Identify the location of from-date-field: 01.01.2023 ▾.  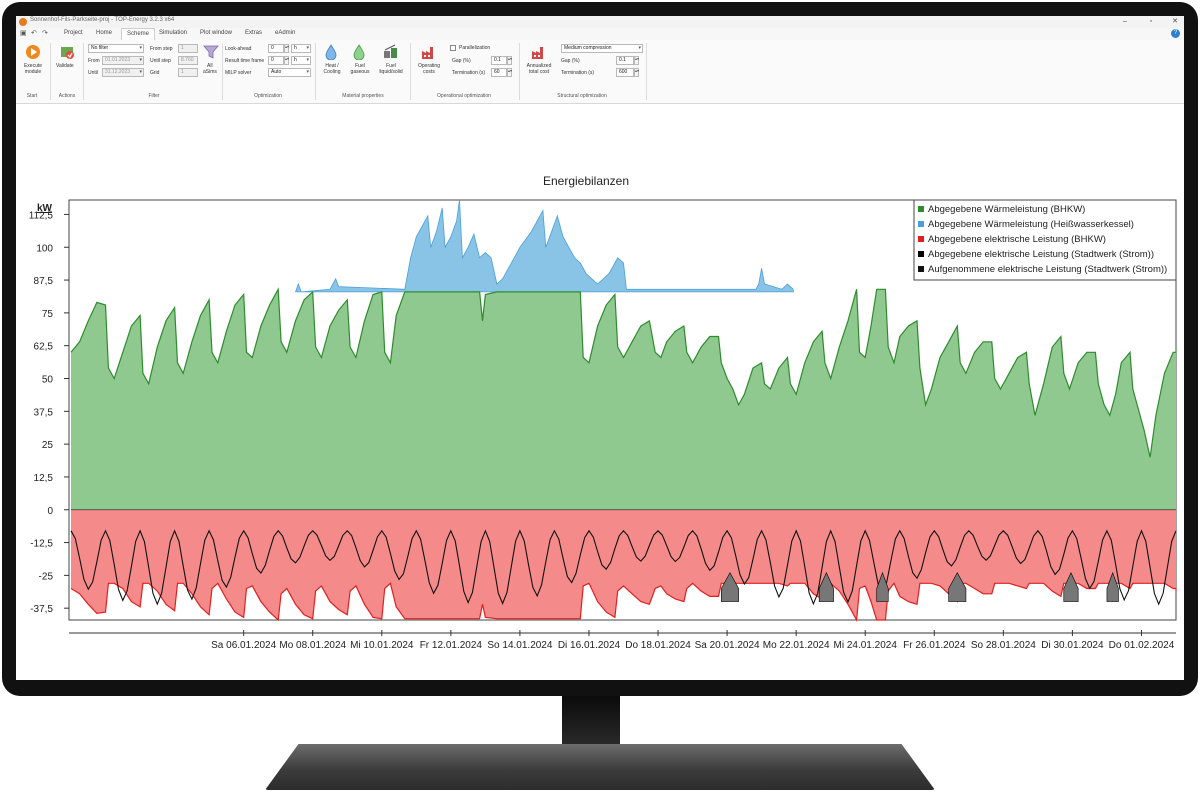
(123, 60).